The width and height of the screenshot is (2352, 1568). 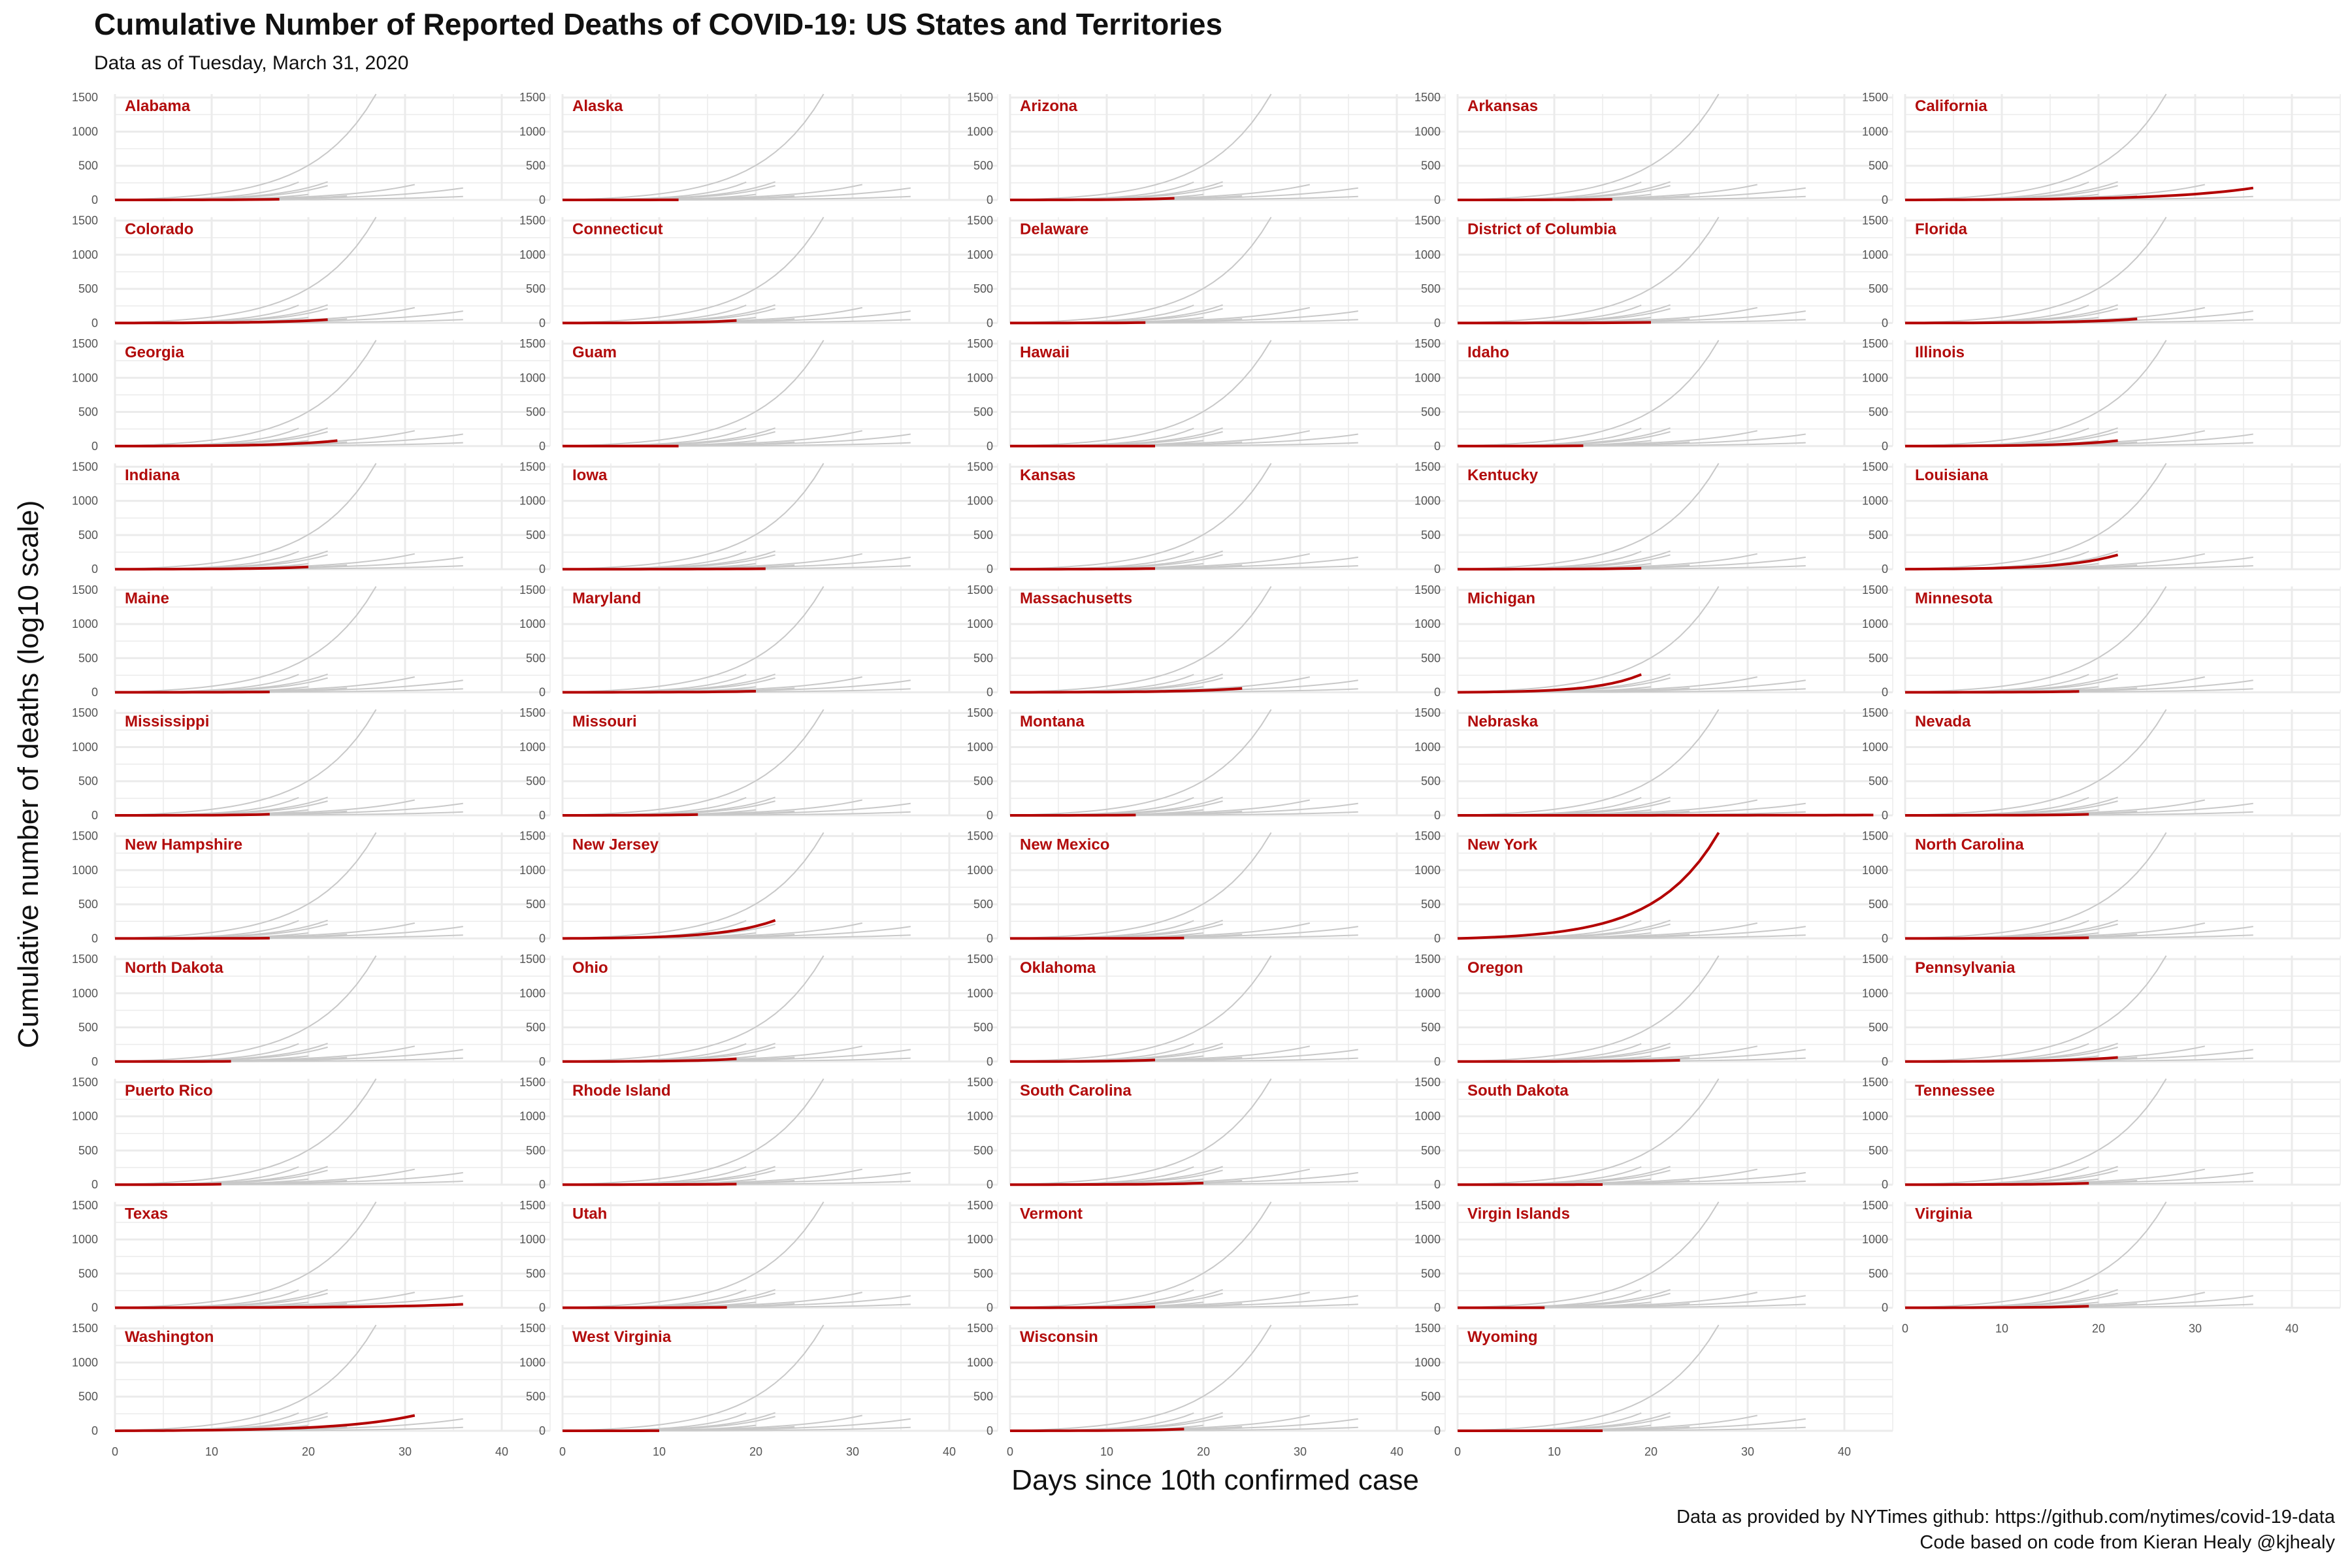 I want to click on panel-label: Wisconsin, so click(x=1059, y=1337).